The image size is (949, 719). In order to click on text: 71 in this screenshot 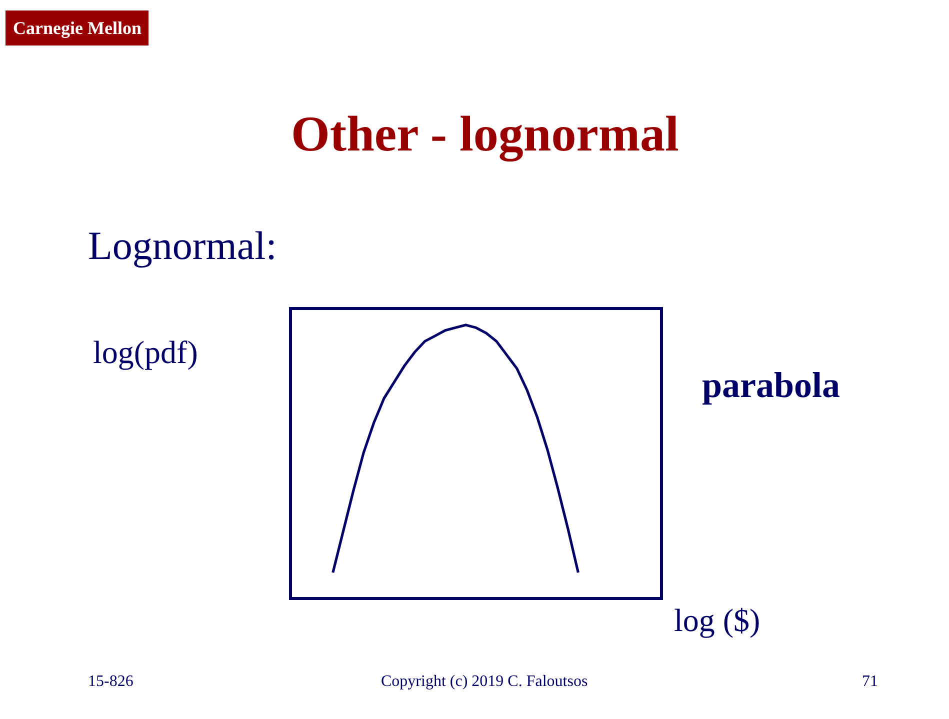, I will do `click(870, 681)`.